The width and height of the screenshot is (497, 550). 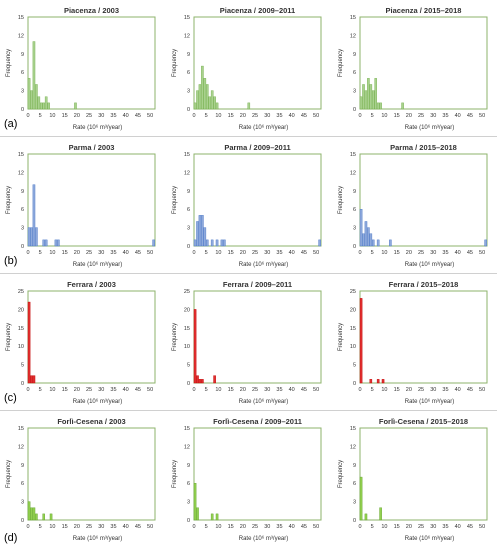 What do you see at coordinates (279, 116) in the screenshot?
I see `x-tick-label: 35` at bounding box center [279, 116].